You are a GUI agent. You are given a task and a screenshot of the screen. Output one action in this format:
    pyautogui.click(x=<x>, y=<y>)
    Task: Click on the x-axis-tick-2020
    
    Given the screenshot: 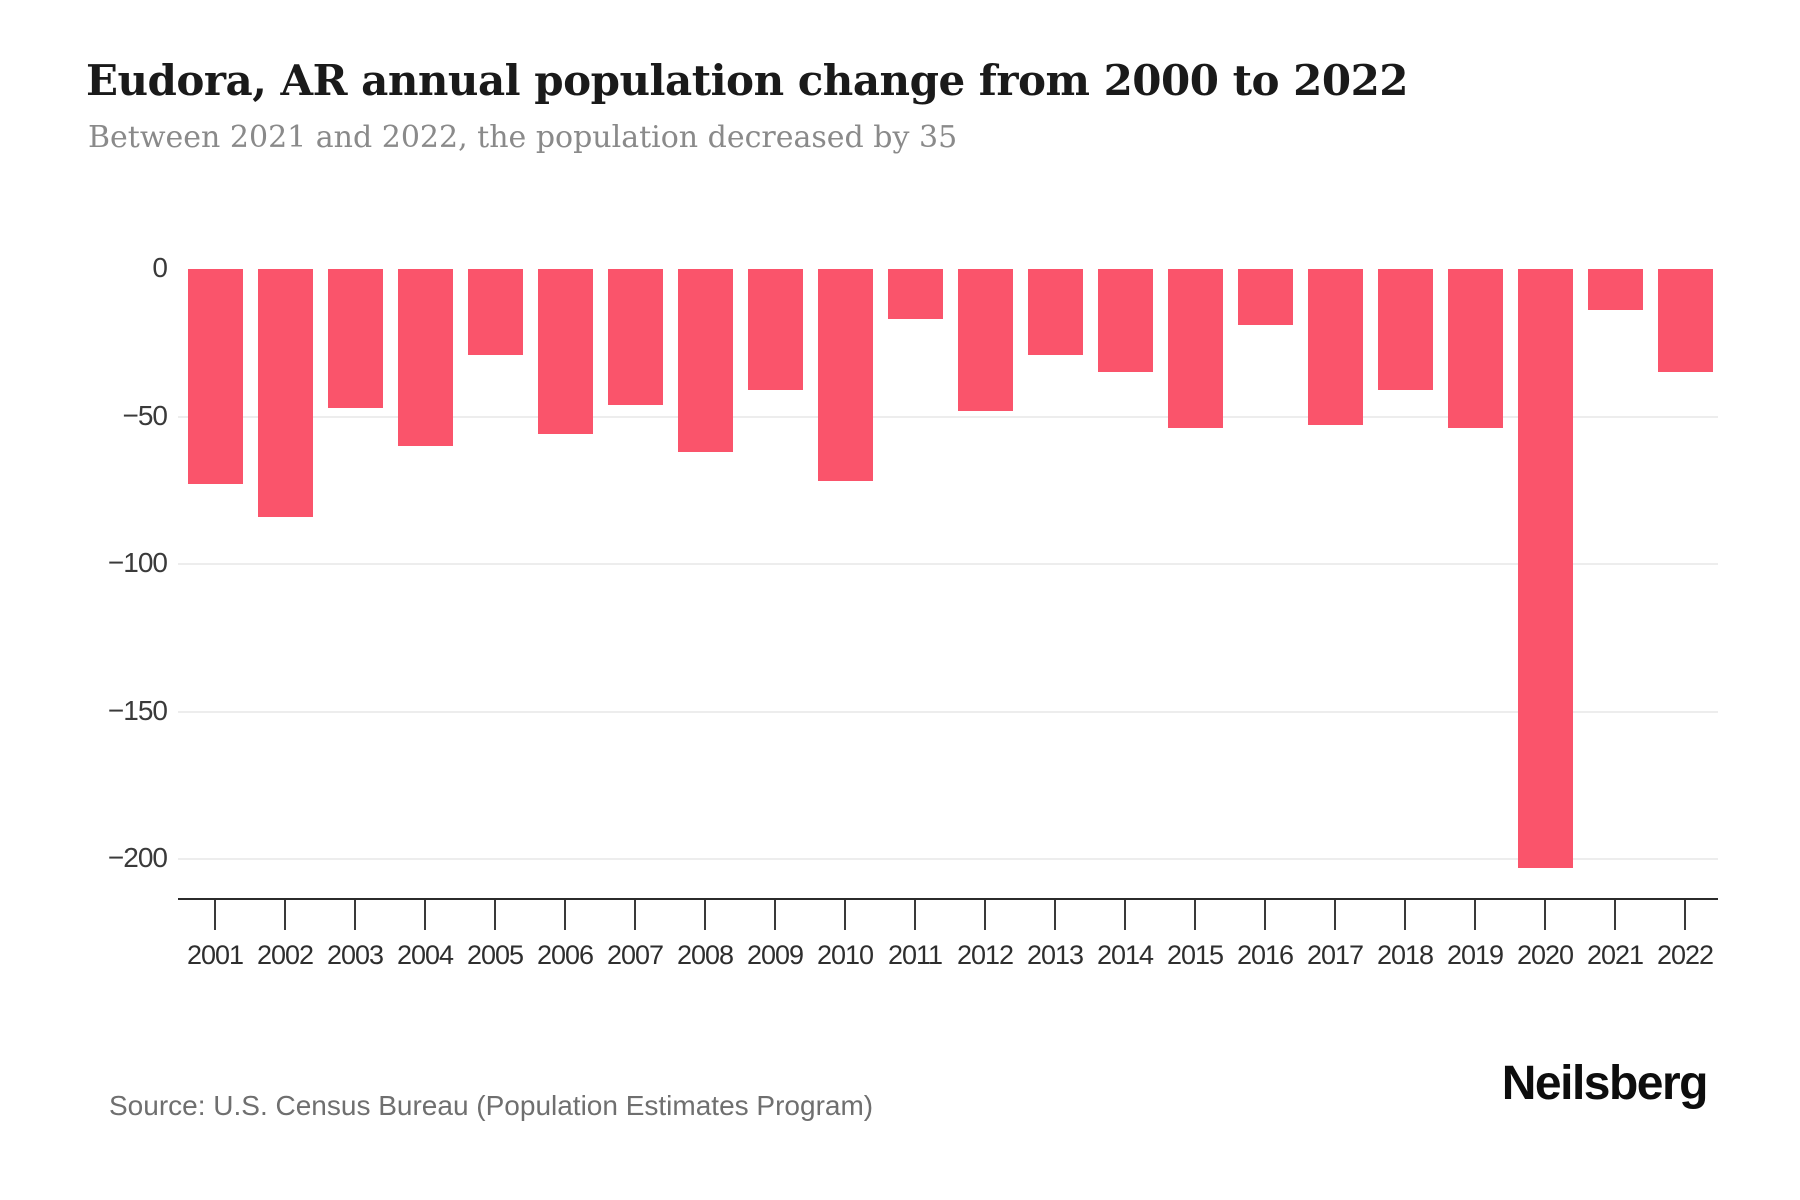 What is the action you would take?
    pyautogui.click(x=1545, y=915)
    